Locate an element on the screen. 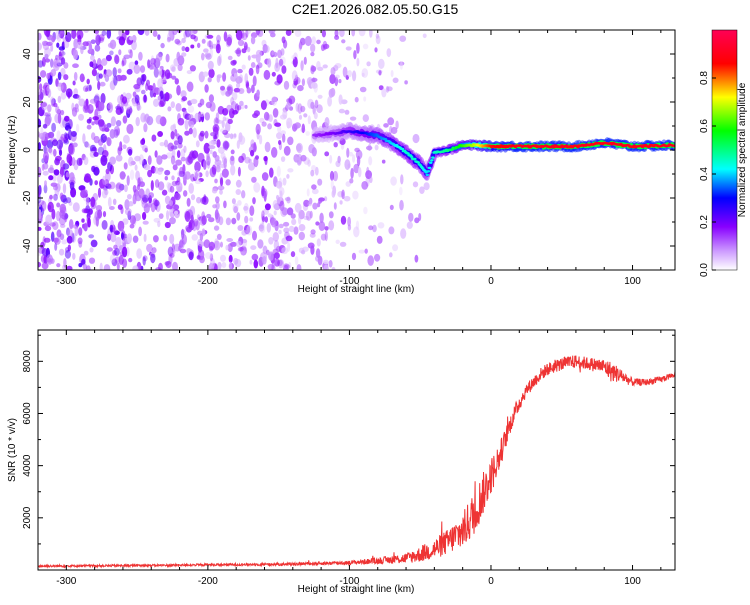 Image resolution: width=750 pixels, height=605 pixels. x-tick-label: 0 is located at coordinates (491, 581).